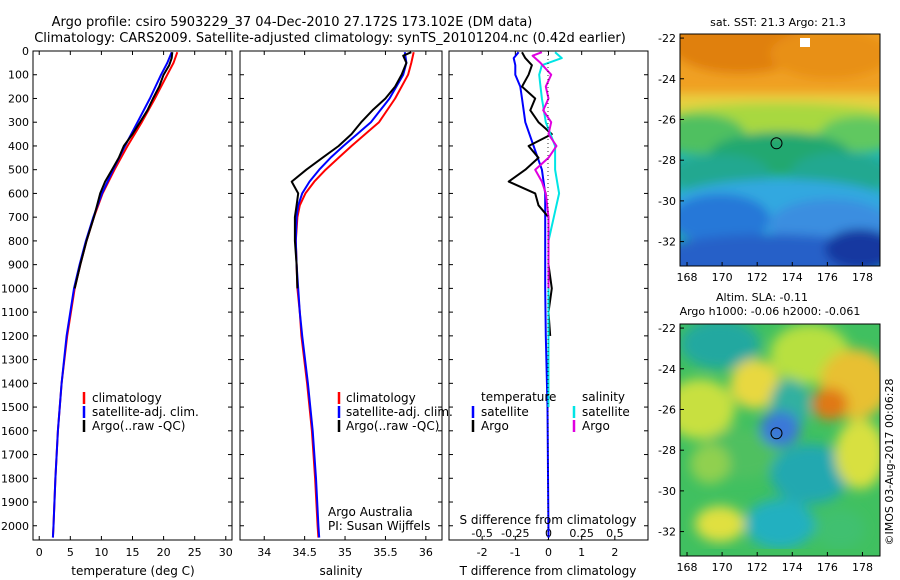  What do you see at coordinates (889, 462) in the screenshot?
I see `copyright-stamp: ©IMOS 03-Aug-2017 00:06:28` at bounding box center [889, 462].